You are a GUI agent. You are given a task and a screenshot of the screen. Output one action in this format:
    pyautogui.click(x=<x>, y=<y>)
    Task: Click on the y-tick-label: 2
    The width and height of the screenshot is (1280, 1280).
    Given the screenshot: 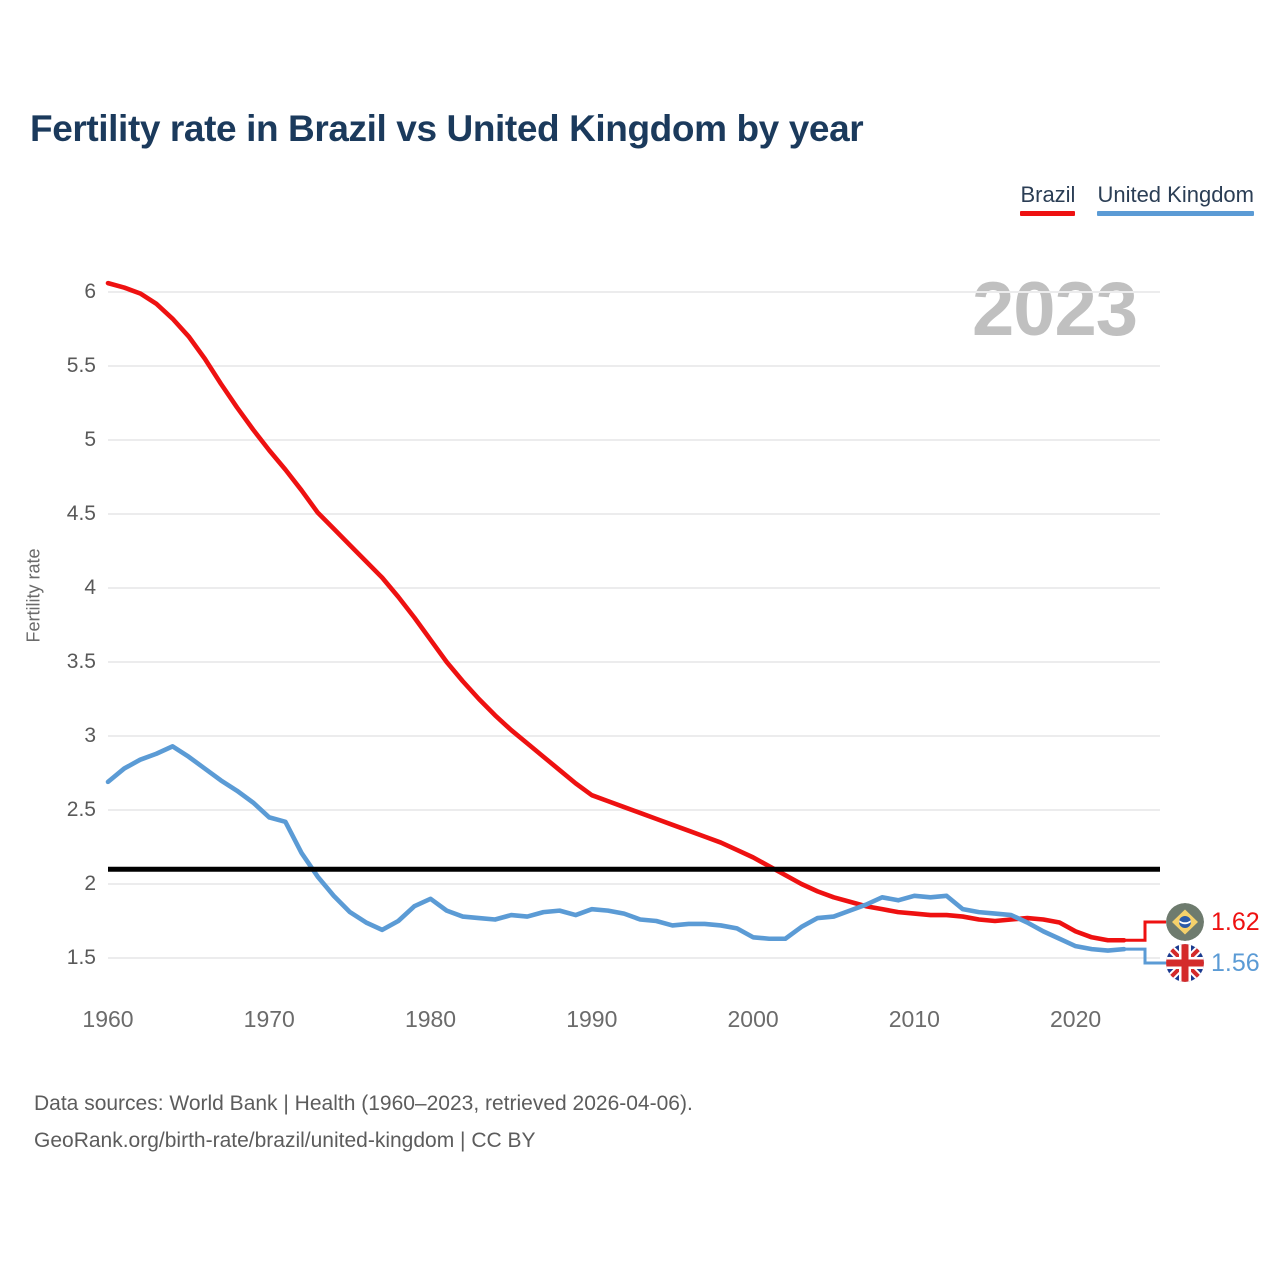 What is the action you would take?
    pyautogui.click(x=90, y=883)
    